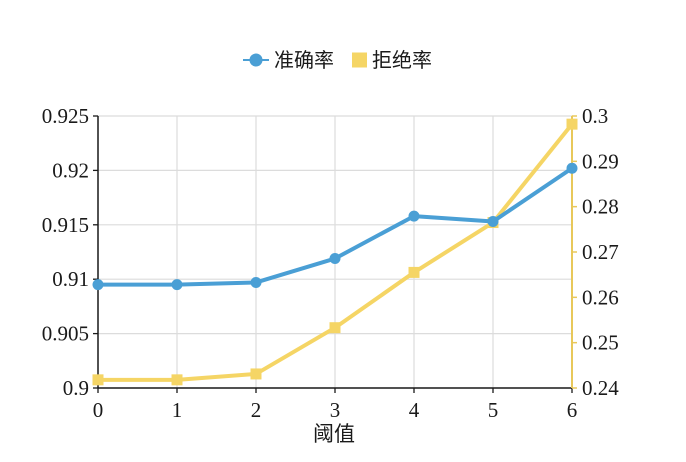  What do you see at coordinates (65, 334) in the screenshot?
I see `y-left-tick-label: 0.905` at bounding box center [65, 334].